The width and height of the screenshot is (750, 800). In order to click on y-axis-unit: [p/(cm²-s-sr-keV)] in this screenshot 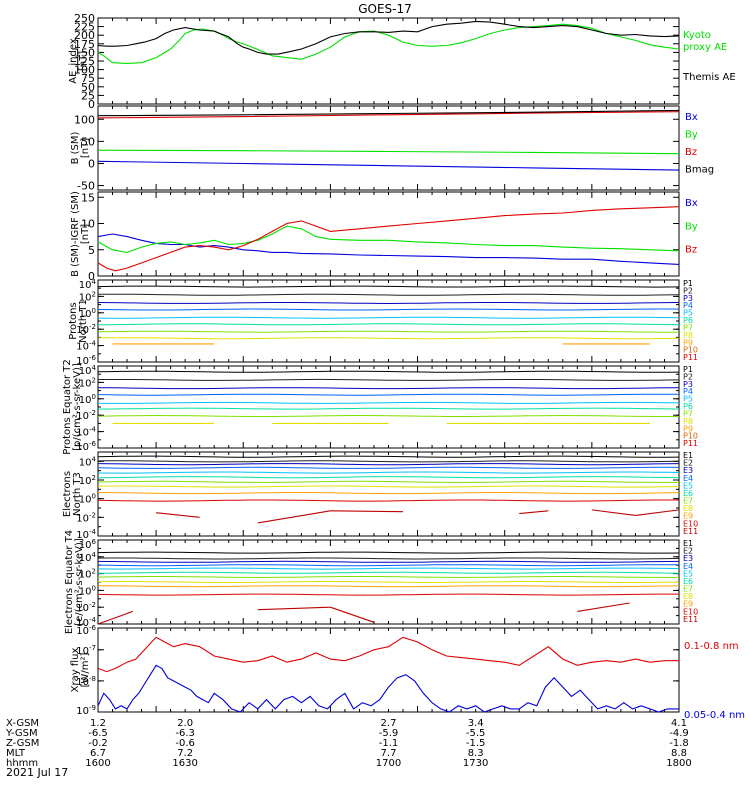, I will do `click(77, 407)`.